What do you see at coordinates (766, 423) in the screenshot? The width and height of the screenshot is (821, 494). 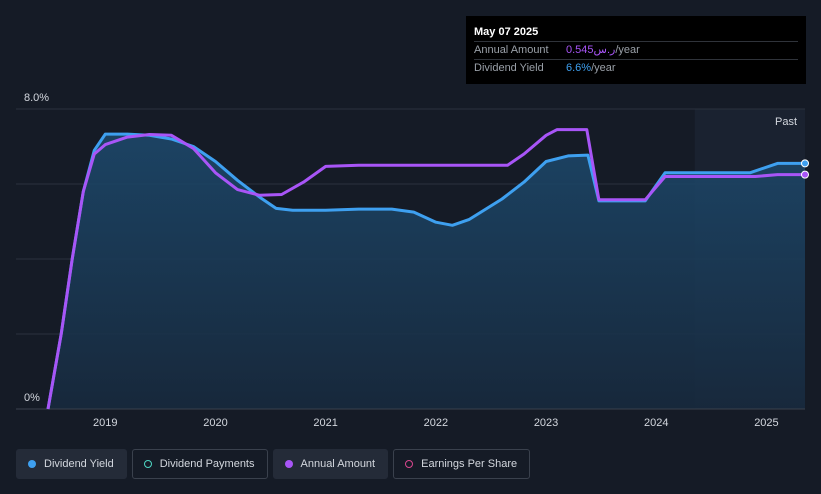 I see `x-tick-label: 2025` at bounding box center [766, 423].